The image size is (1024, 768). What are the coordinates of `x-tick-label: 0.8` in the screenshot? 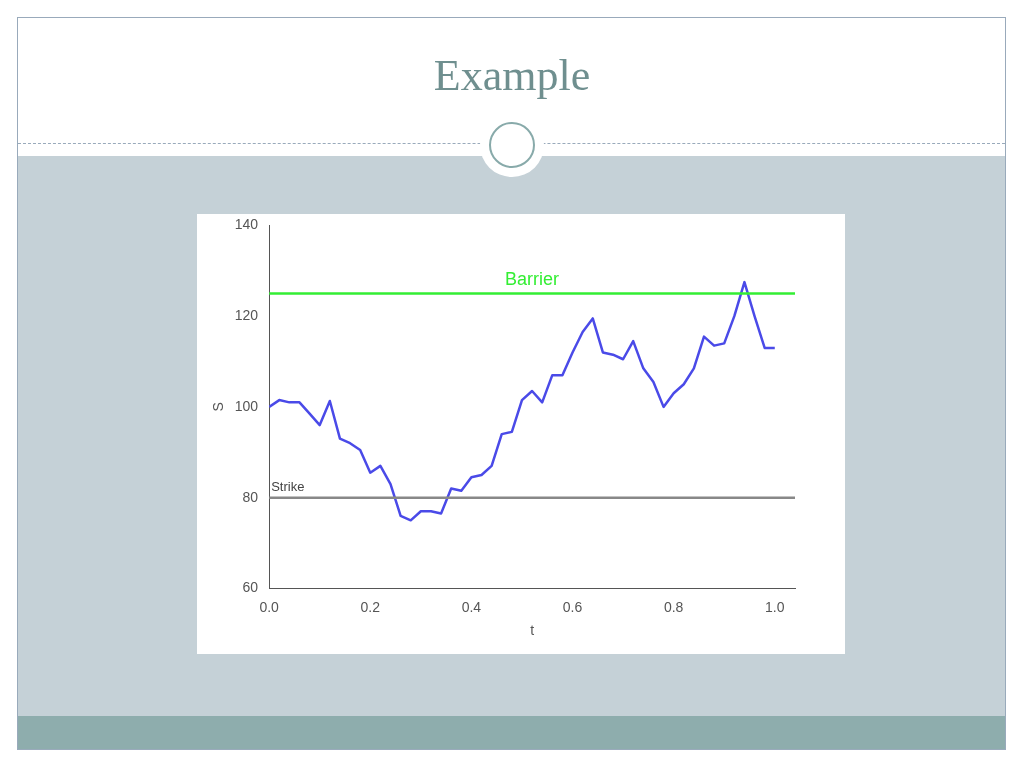 It's located at (673, 606).